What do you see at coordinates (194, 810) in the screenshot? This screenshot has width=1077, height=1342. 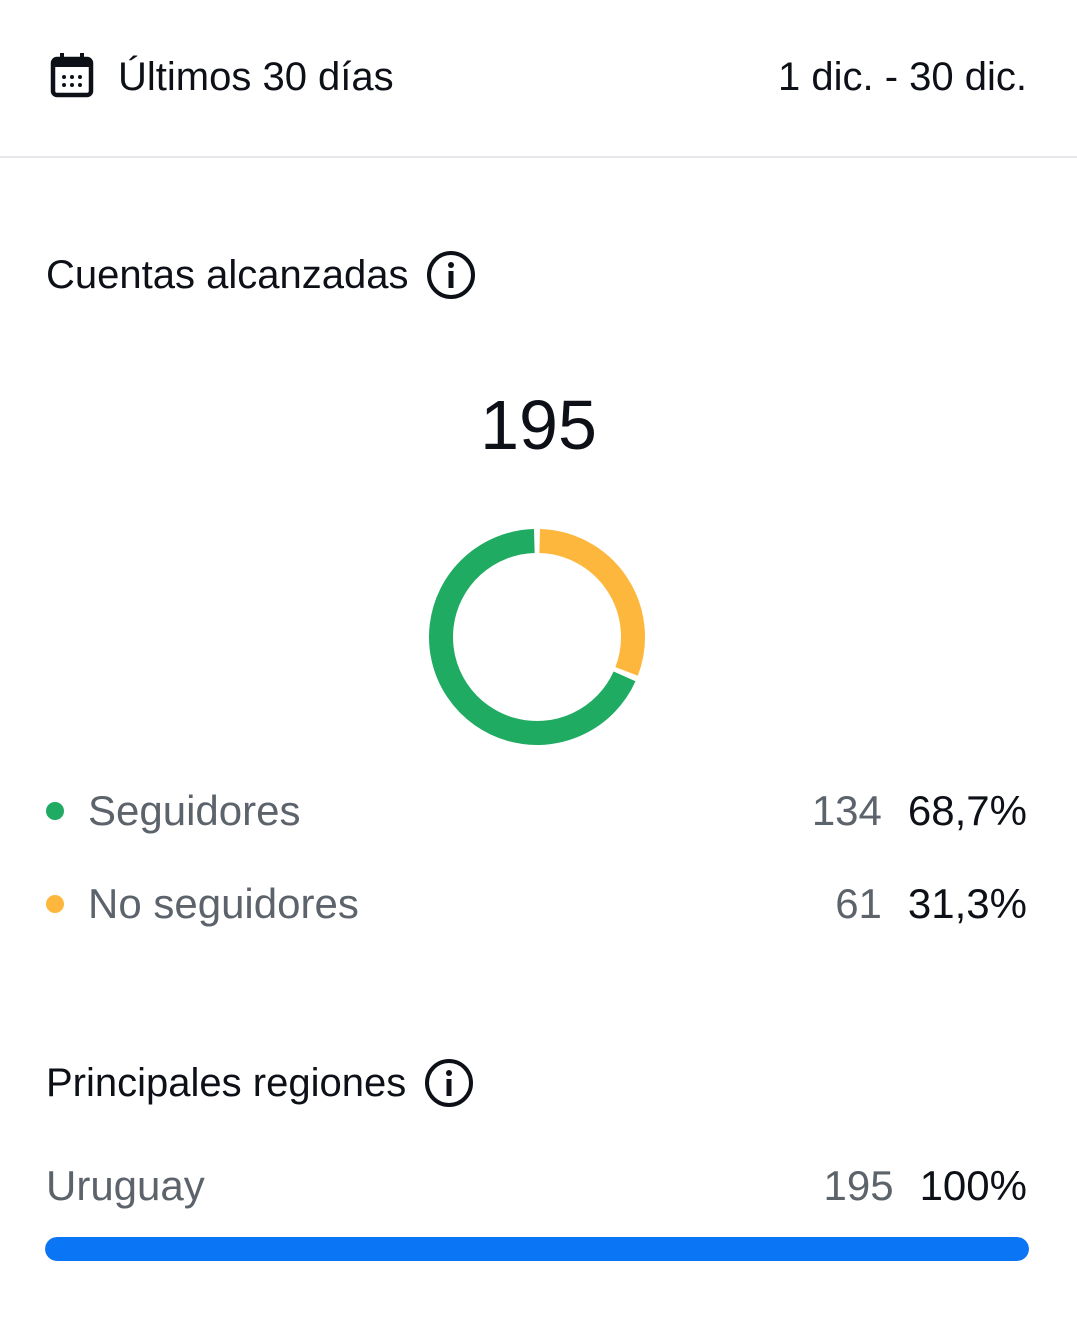 I see `legend-label: Seguidores` at bounding box center [194, 810].